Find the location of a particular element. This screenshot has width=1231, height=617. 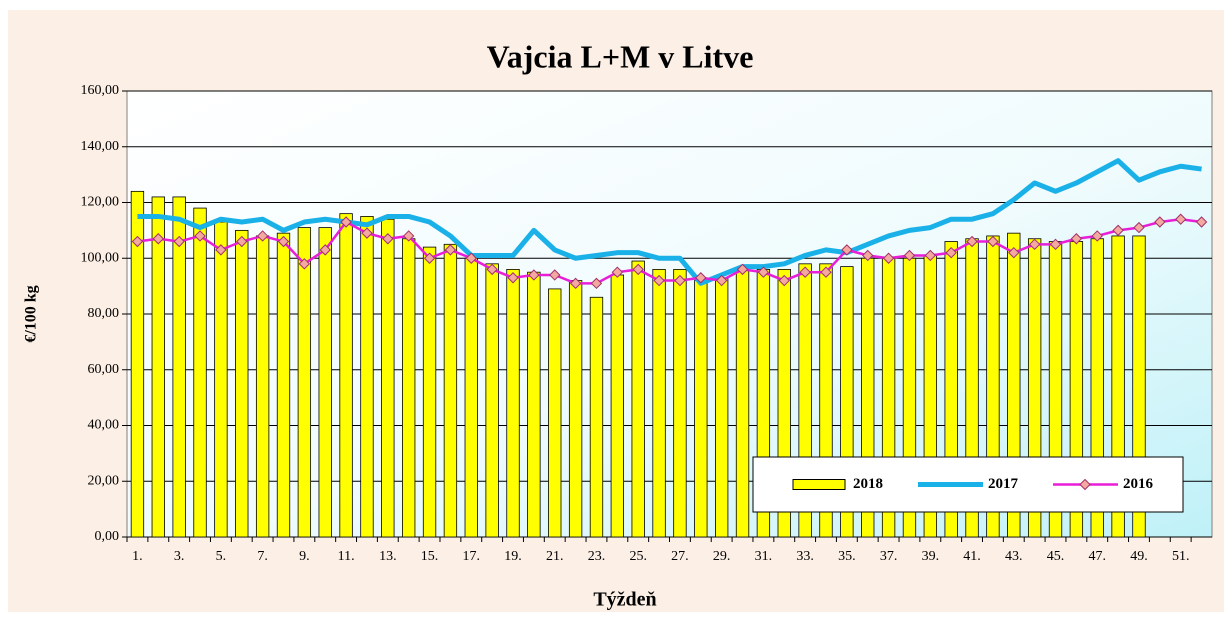

legend-label: 2018 is located at coordinates (868, 484).